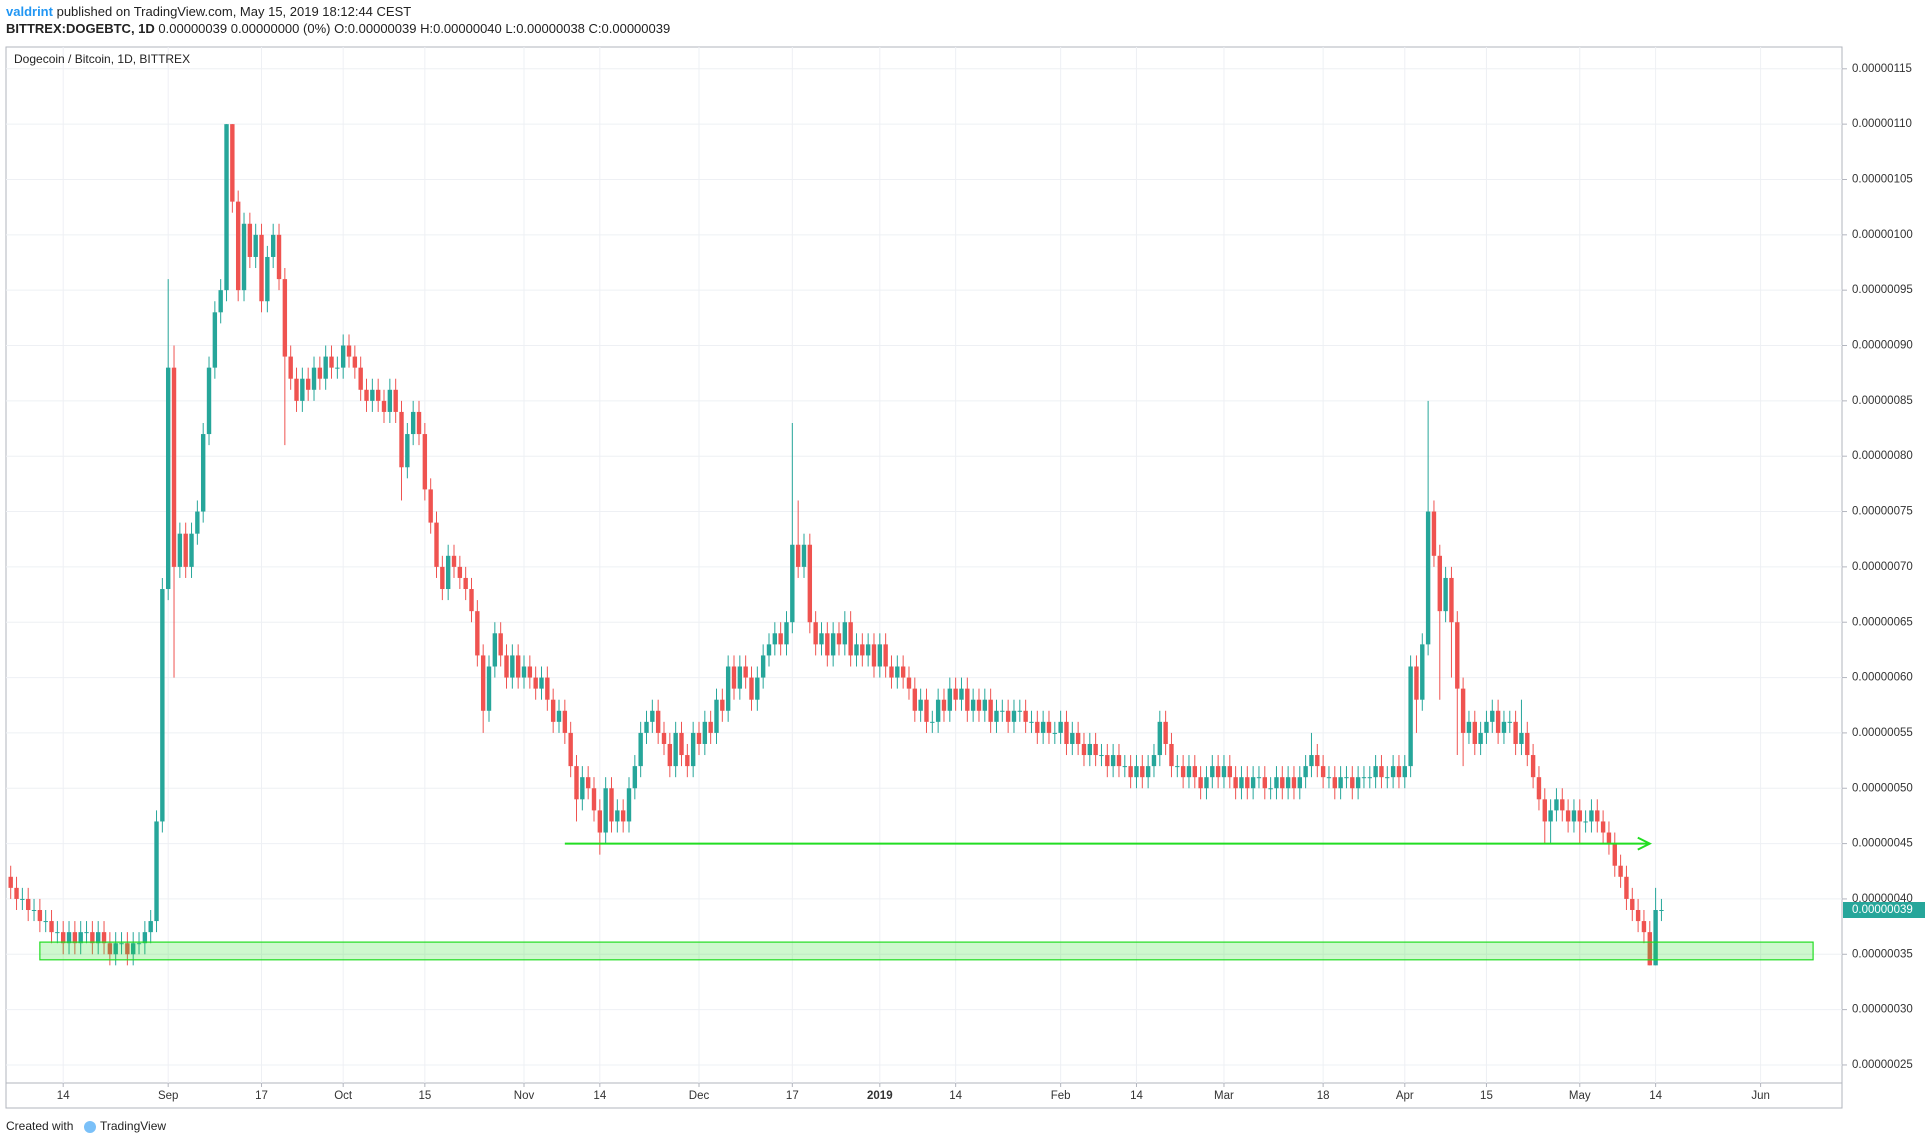  What do you see at coordinates (1882, 290) in the screenshot?
I see `y-tick-label: 0.00000095` at bounding box center [1882, 290].